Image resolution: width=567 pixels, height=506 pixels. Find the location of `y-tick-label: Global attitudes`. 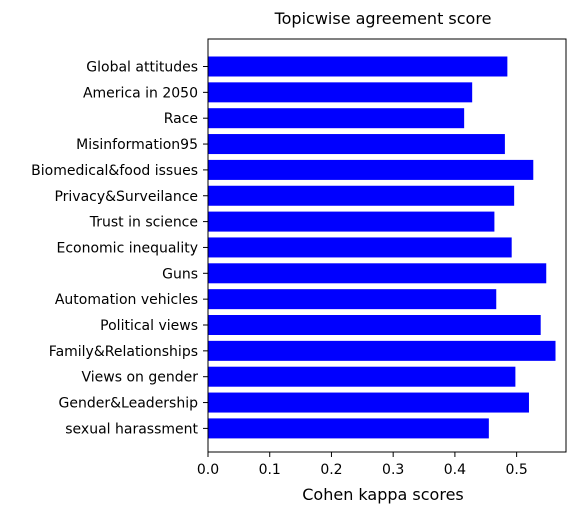

y-tick-label: Global attitudes is located at coordinates (142, 68).